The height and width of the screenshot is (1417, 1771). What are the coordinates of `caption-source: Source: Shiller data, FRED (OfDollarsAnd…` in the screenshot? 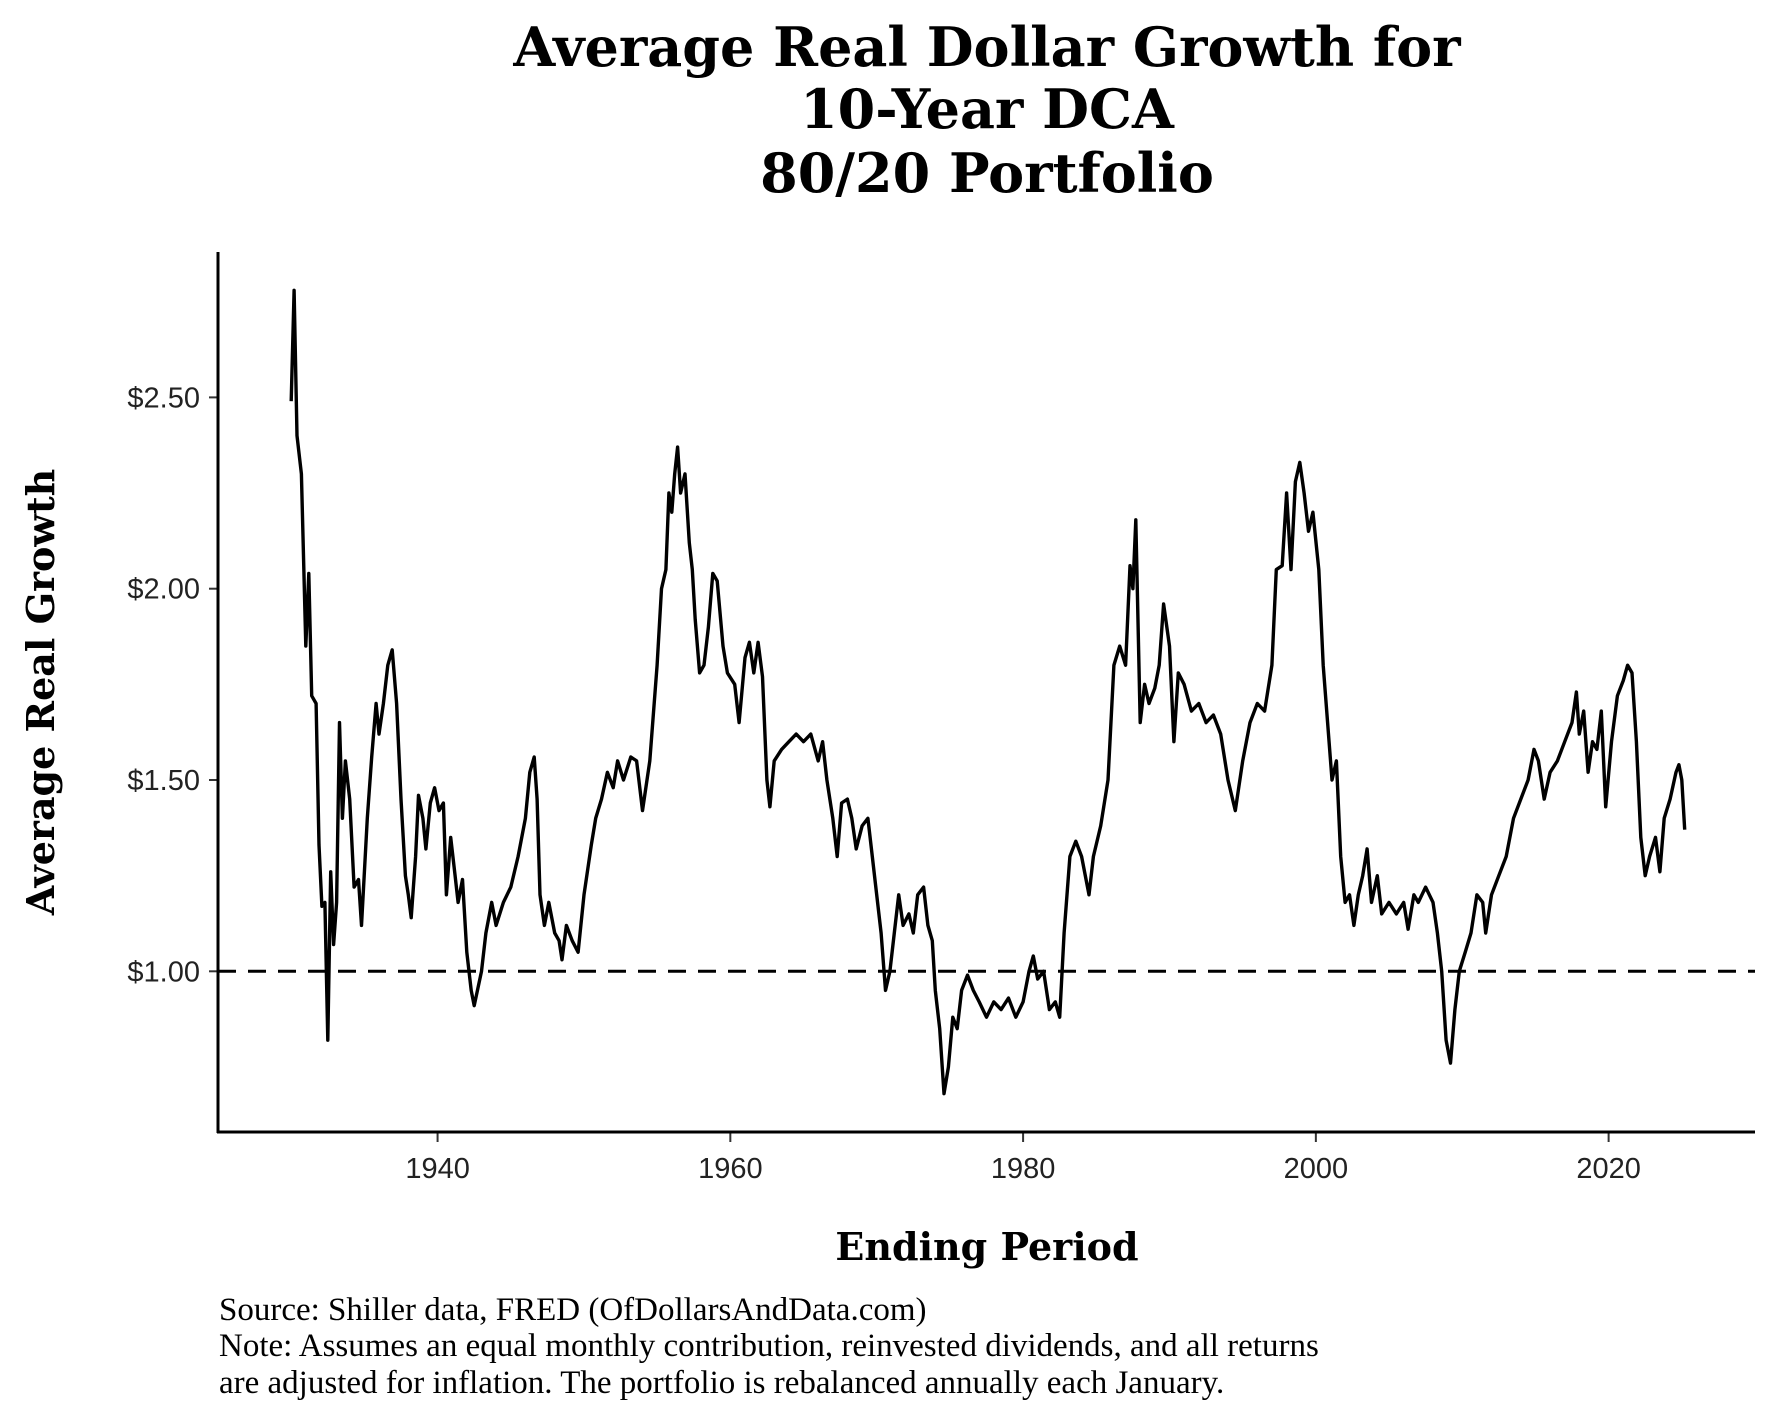 It's located at (573, 1310).